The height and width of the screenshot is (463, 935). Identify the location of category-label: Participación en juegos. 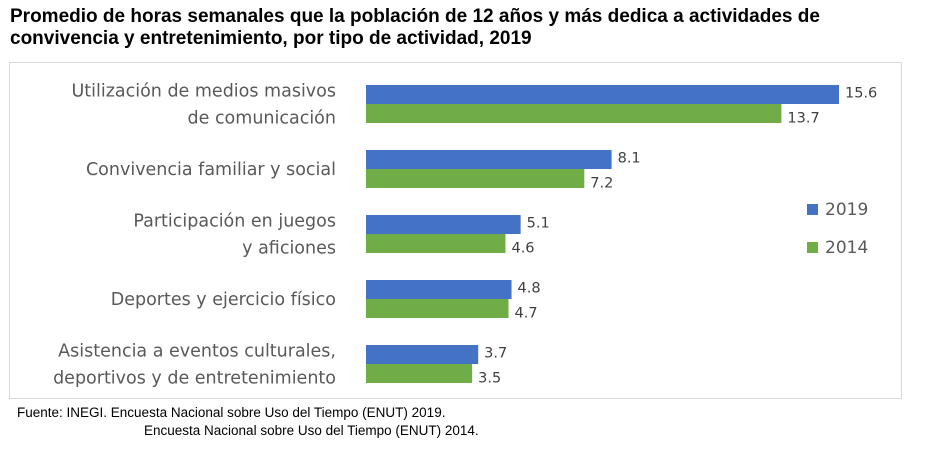
(234, 222).